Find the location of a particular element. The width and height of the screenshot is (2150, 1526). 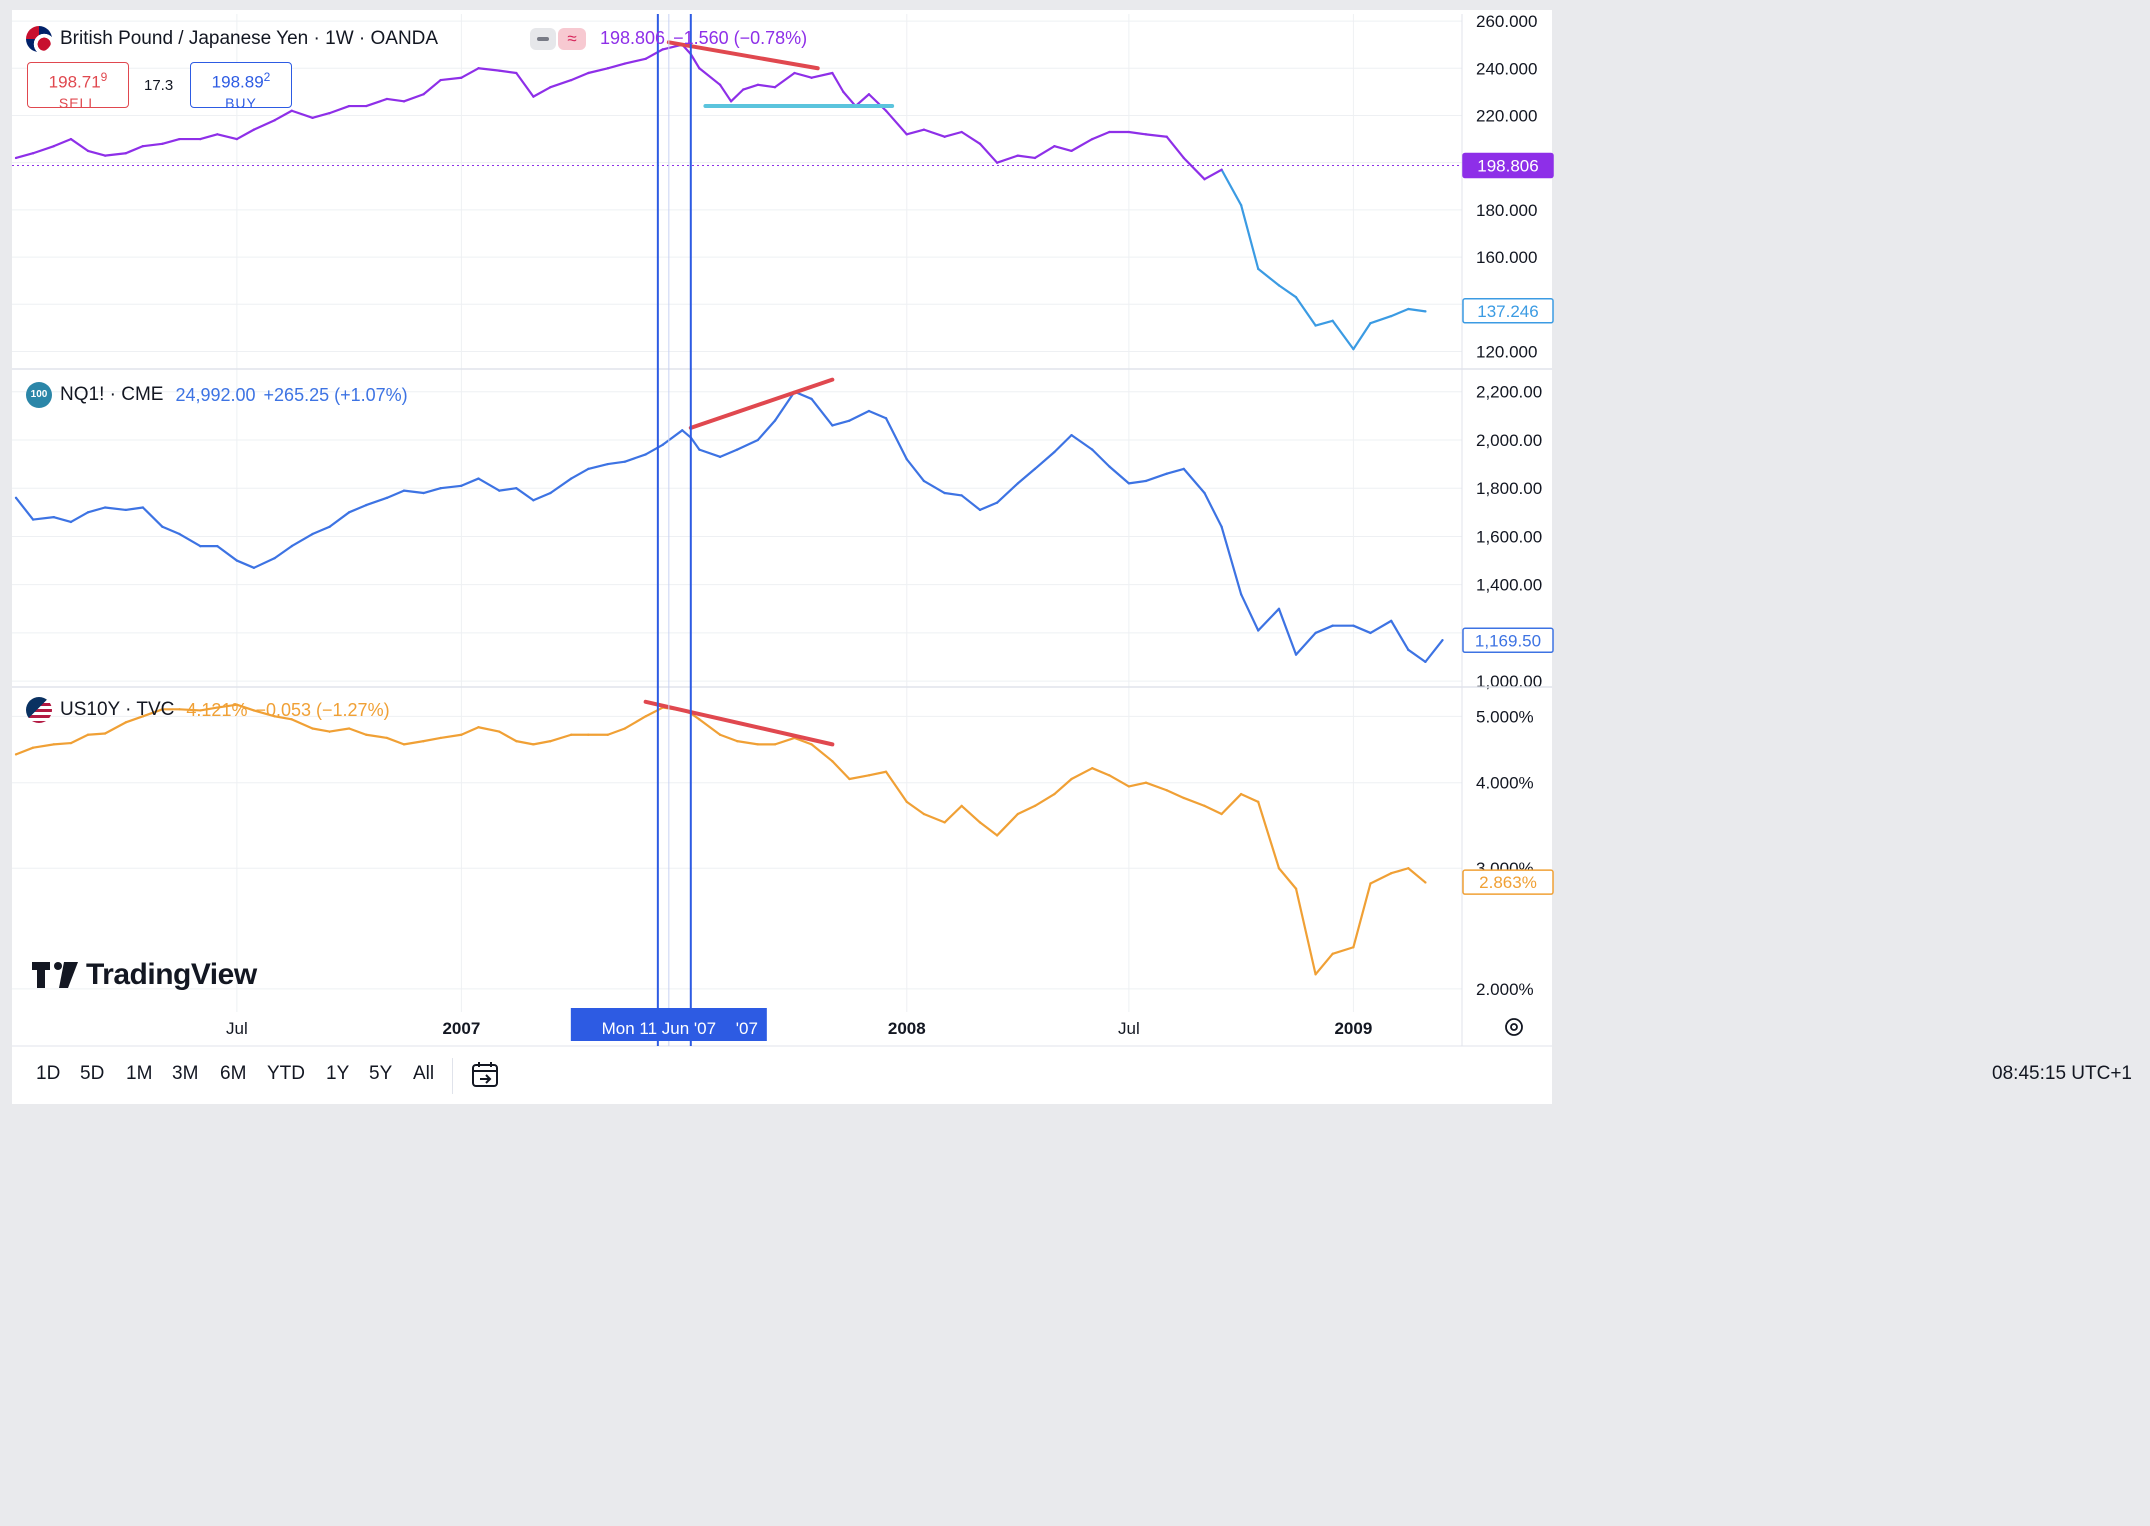

nq-last-tag-text: 1,169.50 is located at coordinates (1508, 640).